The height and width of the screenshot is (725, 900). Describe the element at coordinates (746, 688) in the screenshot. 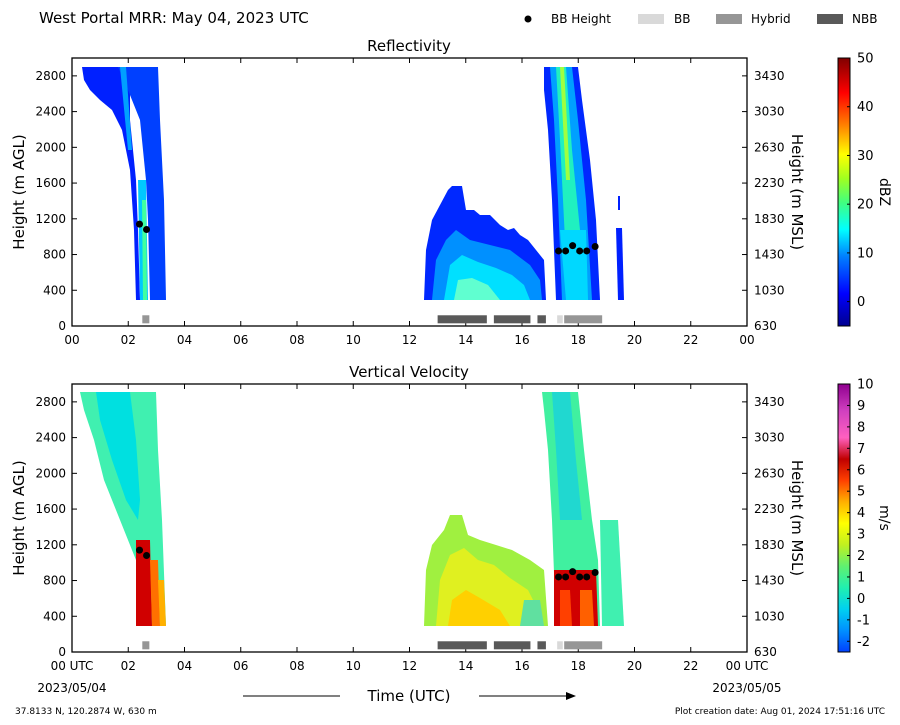

I see `x-date-end: 2023/05/05` at that location.